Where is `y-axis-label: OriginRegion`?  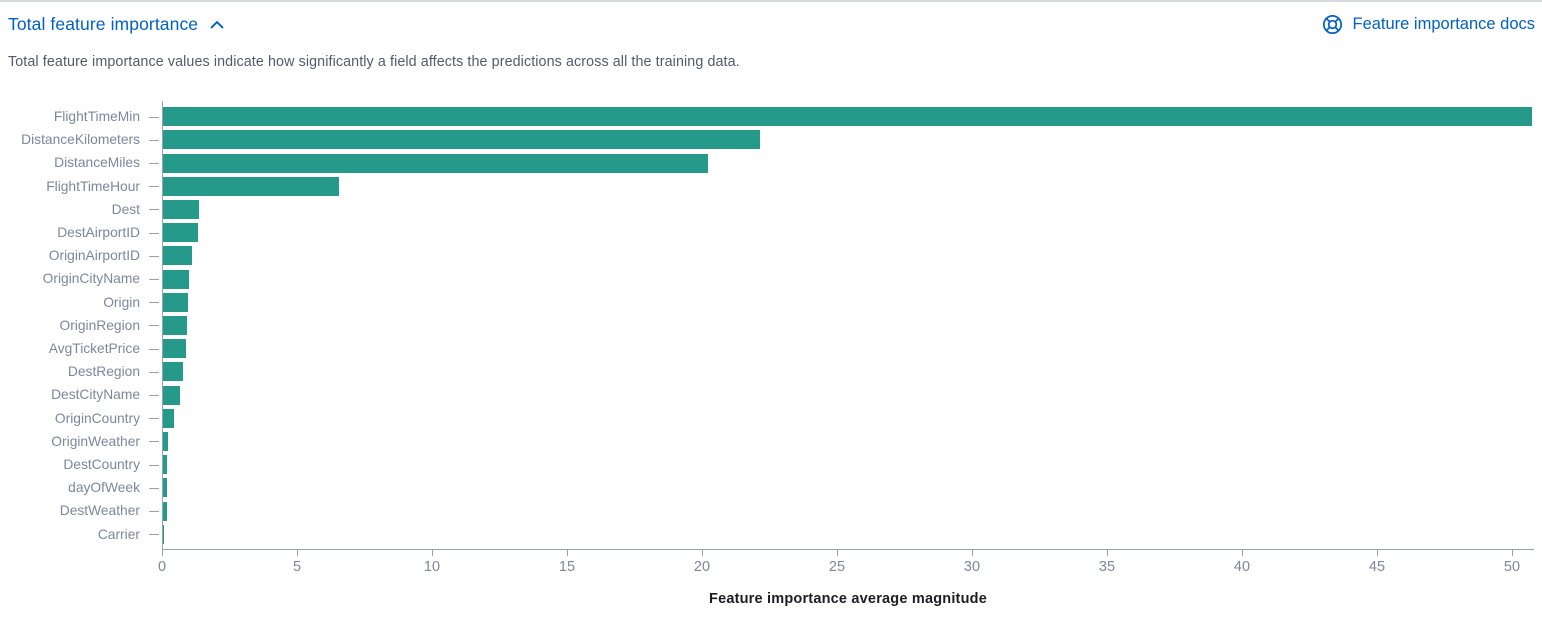 y-axis-label: OriginRegion is located at coordinates (99, 325).